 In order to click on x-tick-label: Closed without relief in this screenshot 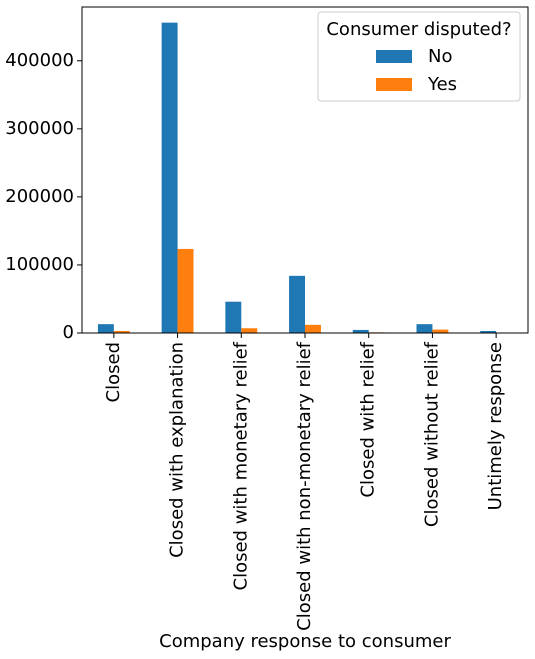, I will do `click(431, 434)`.